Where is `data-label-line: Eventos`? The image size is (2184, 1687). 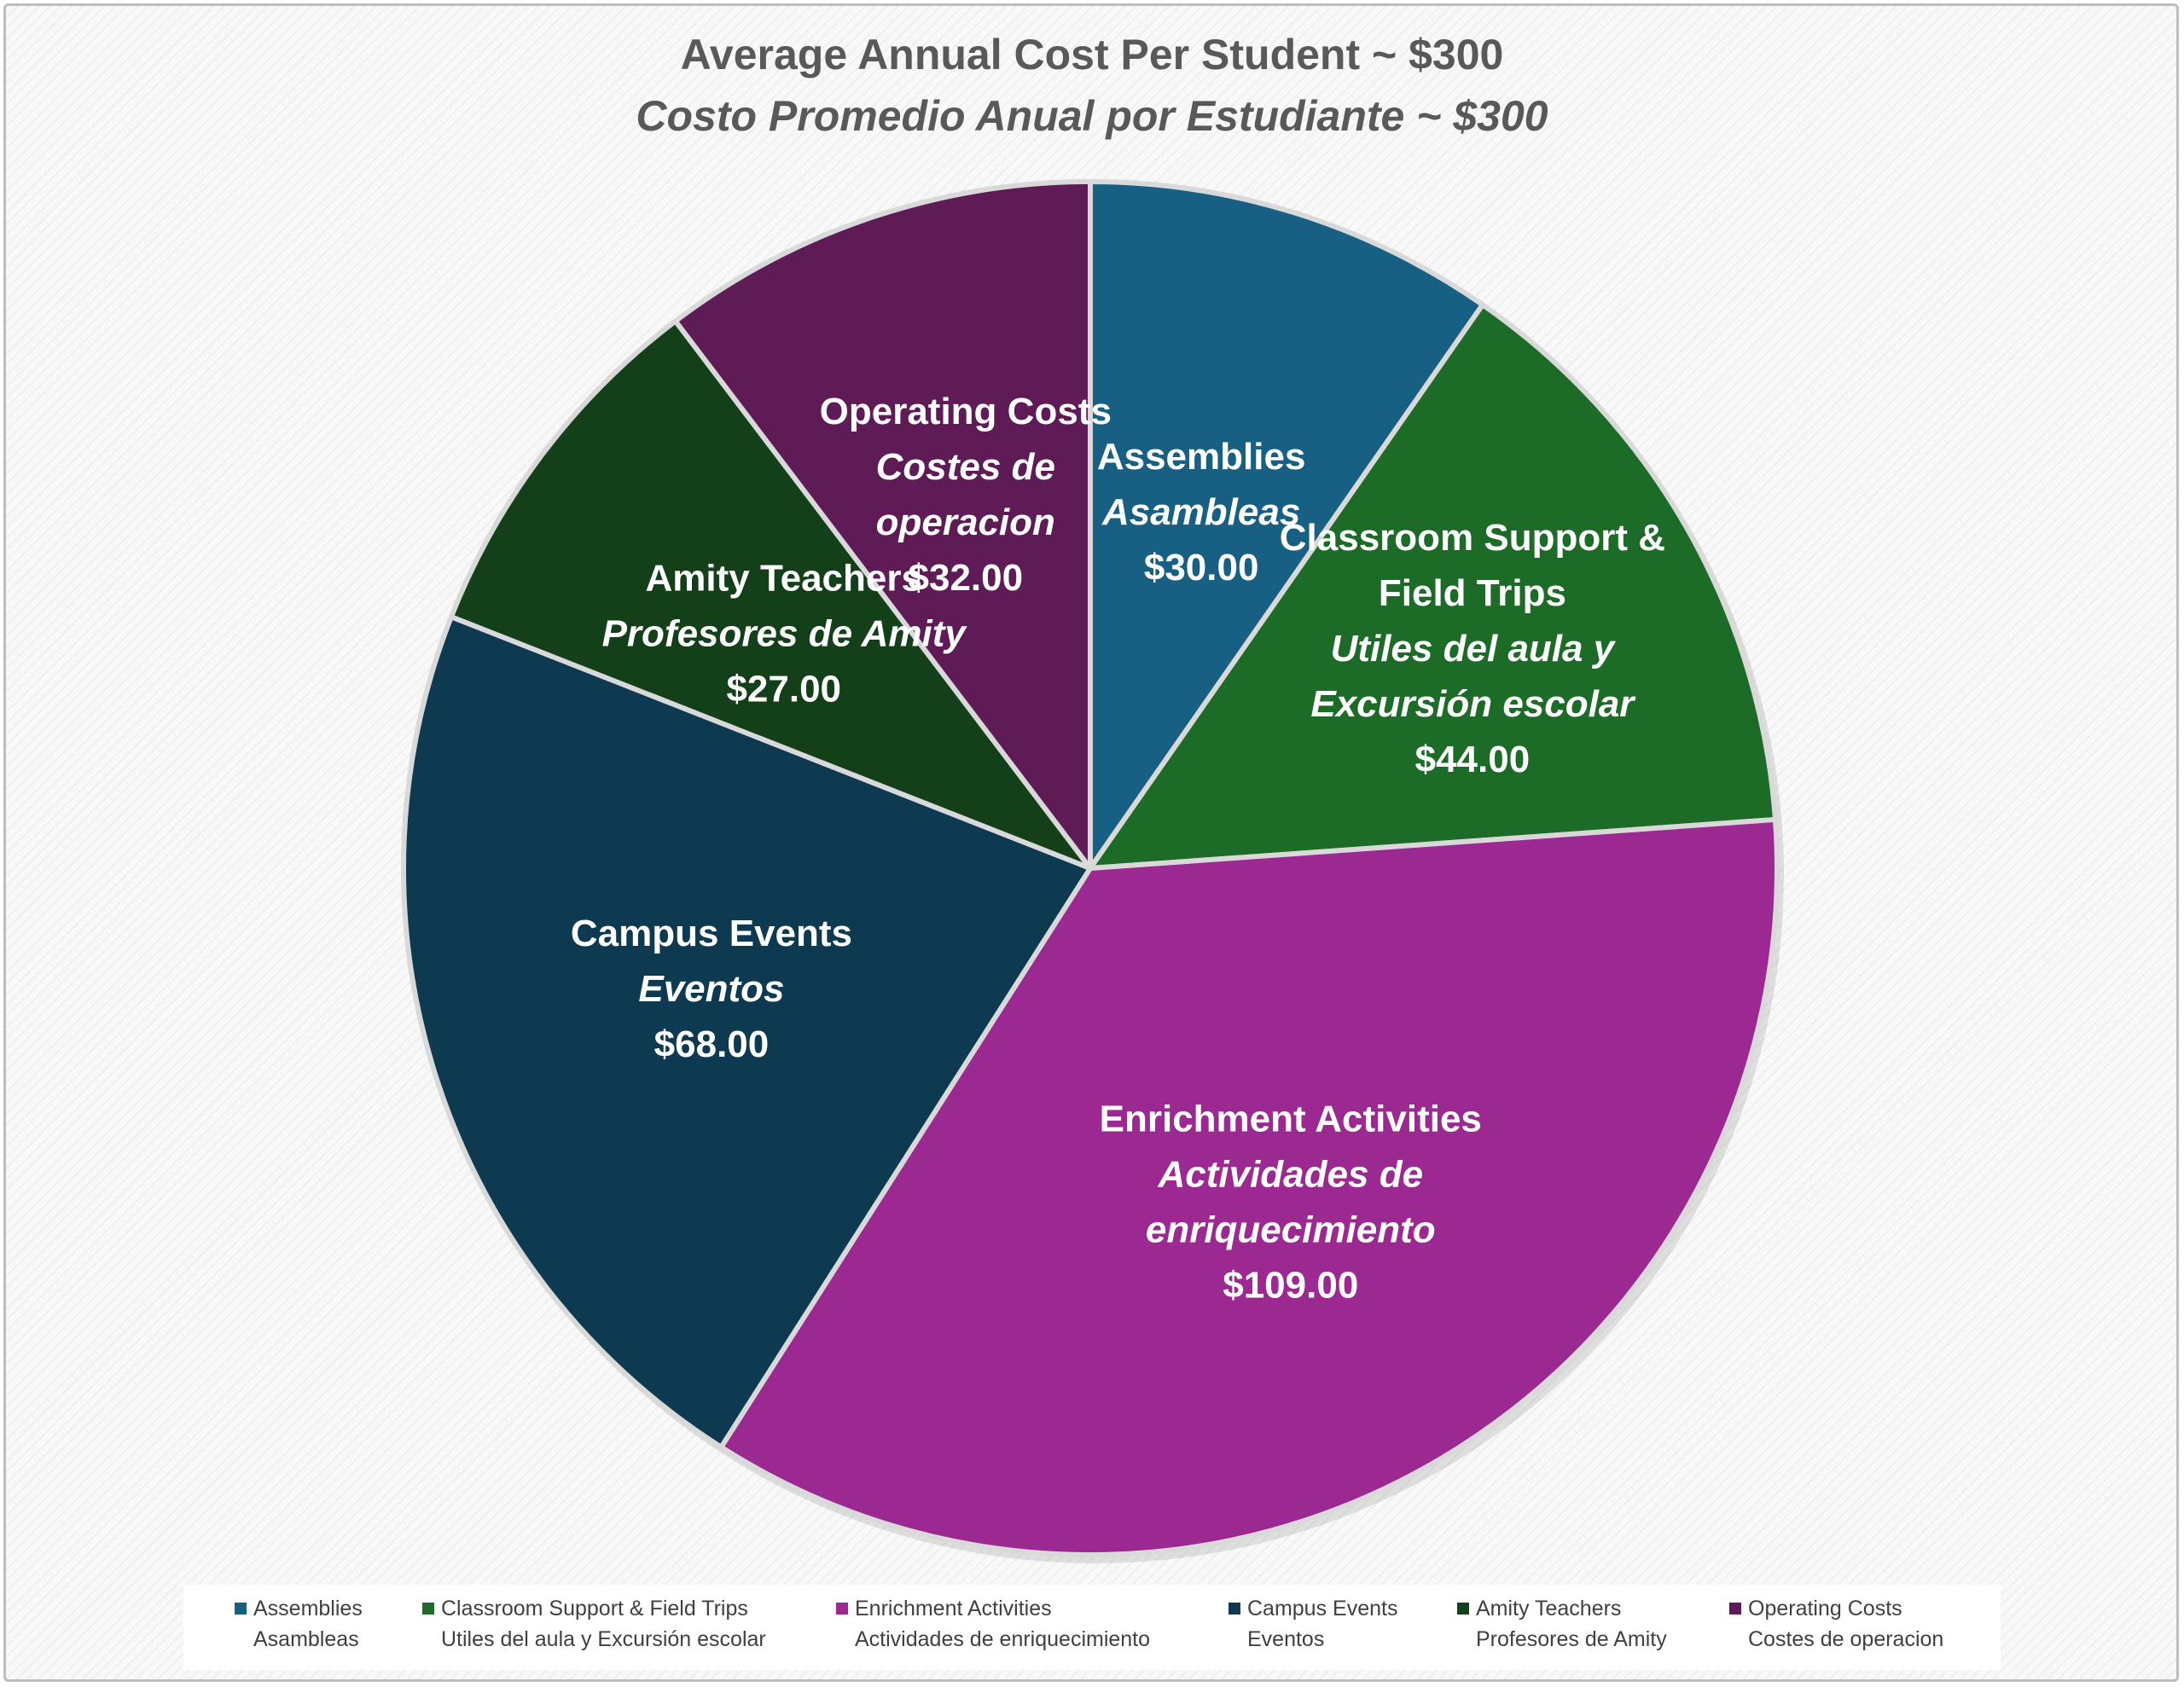
data-label-line: Eventos is located at coordinates (711, 989).